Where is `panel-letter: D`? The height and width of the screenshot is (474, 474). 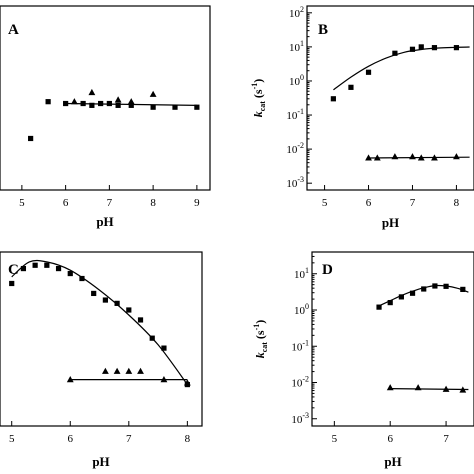 panel-letter: D is located at coordinates (327, 270).